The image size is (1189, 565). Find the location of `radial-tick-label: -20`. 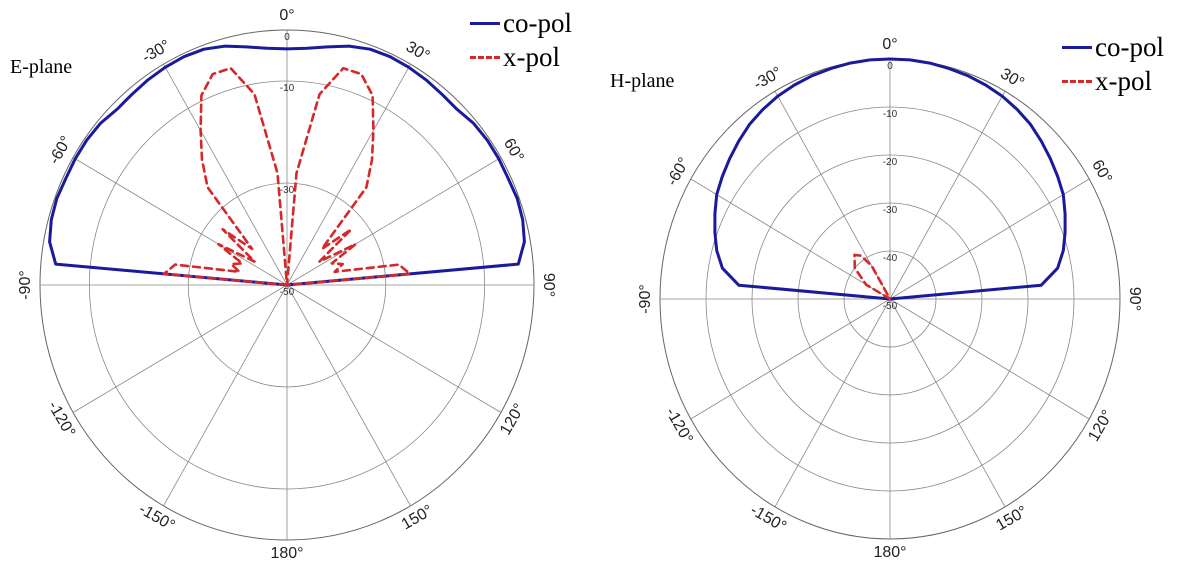

radial-tick-label: -20 is located at coordinates (890, 162).